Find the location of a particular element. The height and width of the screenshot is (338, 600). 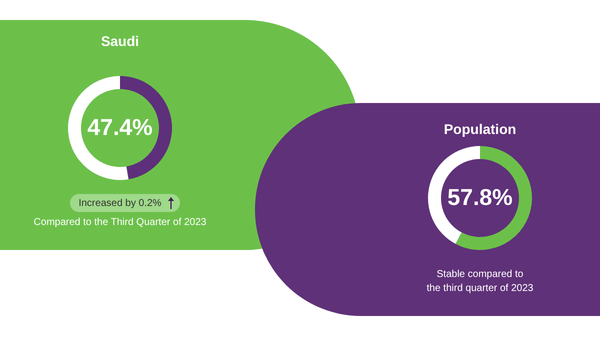

data-label: 47.4% is located at coordinates (120, 127).